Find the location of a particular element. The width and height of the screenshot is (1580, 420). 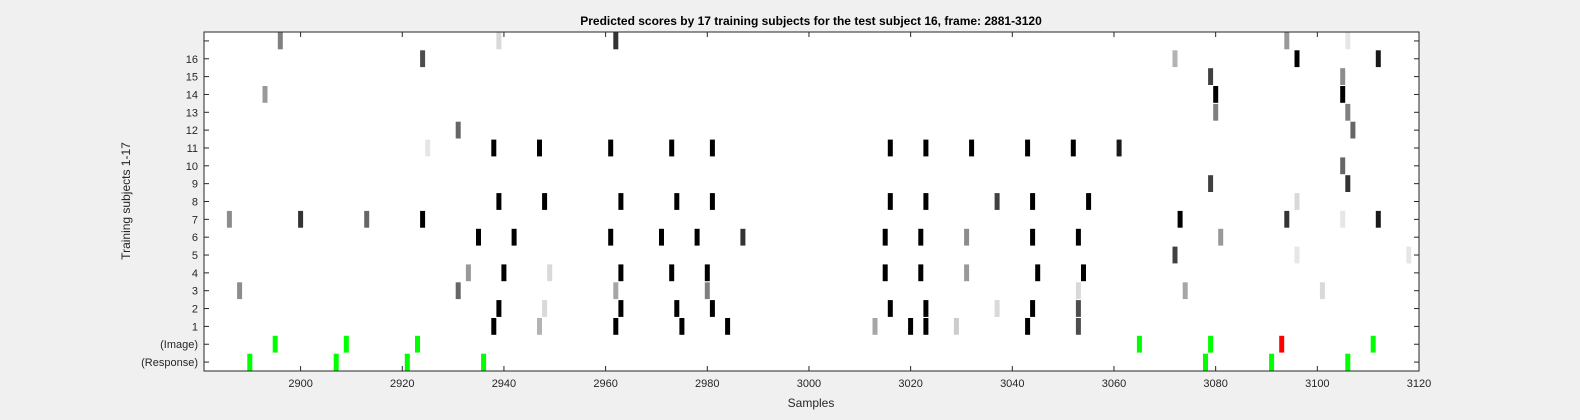

y-tick-label-row4: 3 is located at coordinates (195, 292).